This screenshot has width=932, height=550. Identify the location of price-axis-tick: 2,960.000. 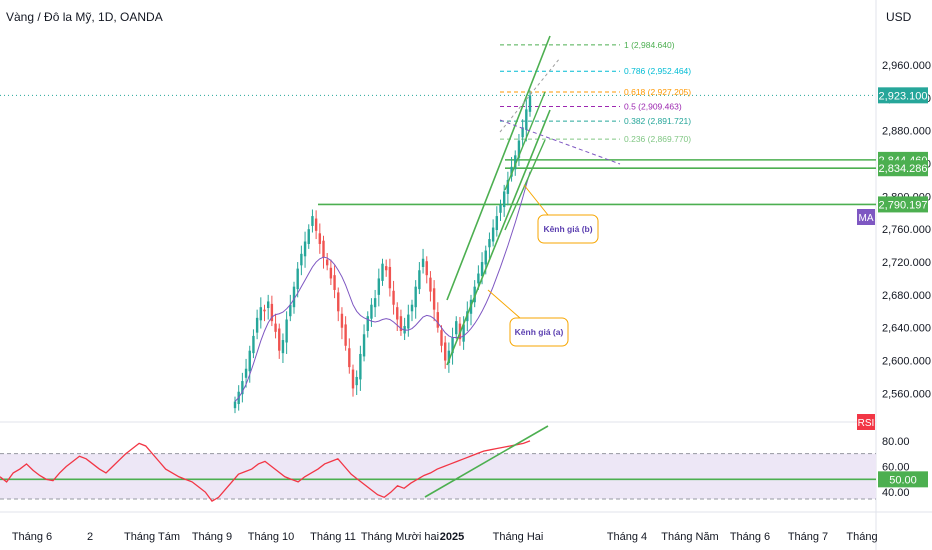
(906, 66).